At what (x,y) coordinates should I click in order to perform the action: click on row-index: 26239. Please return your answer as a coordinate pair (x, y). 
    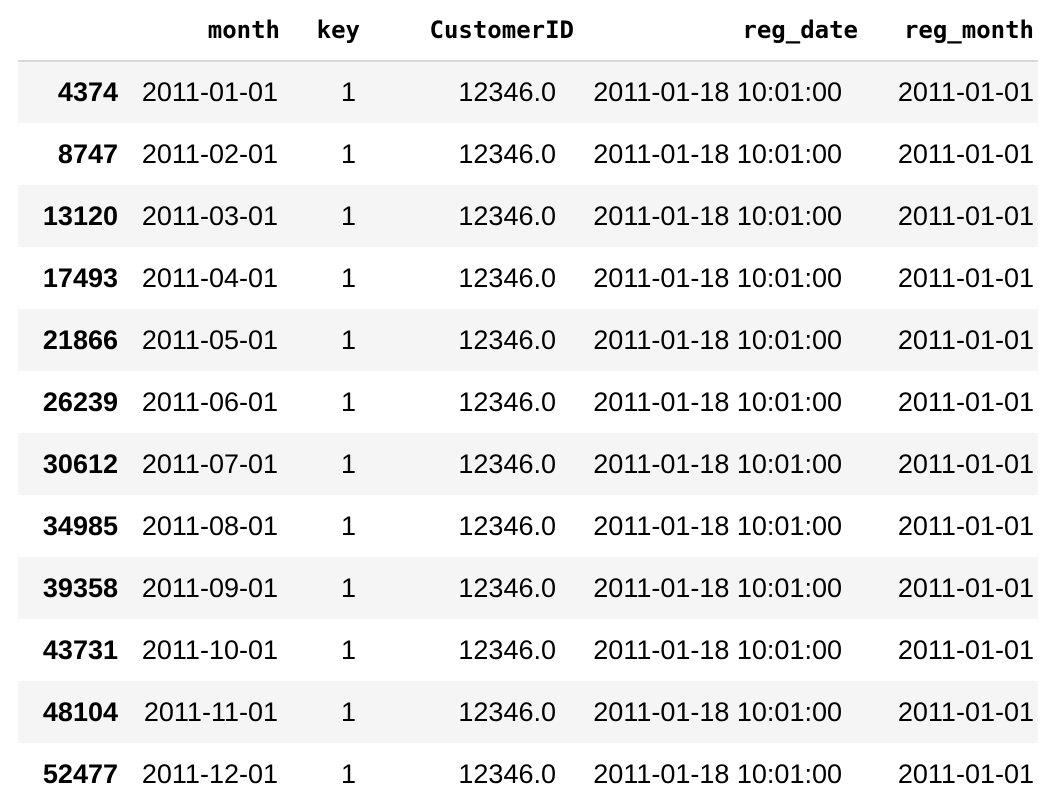
    Looking at the image, I should click on (80, 401).